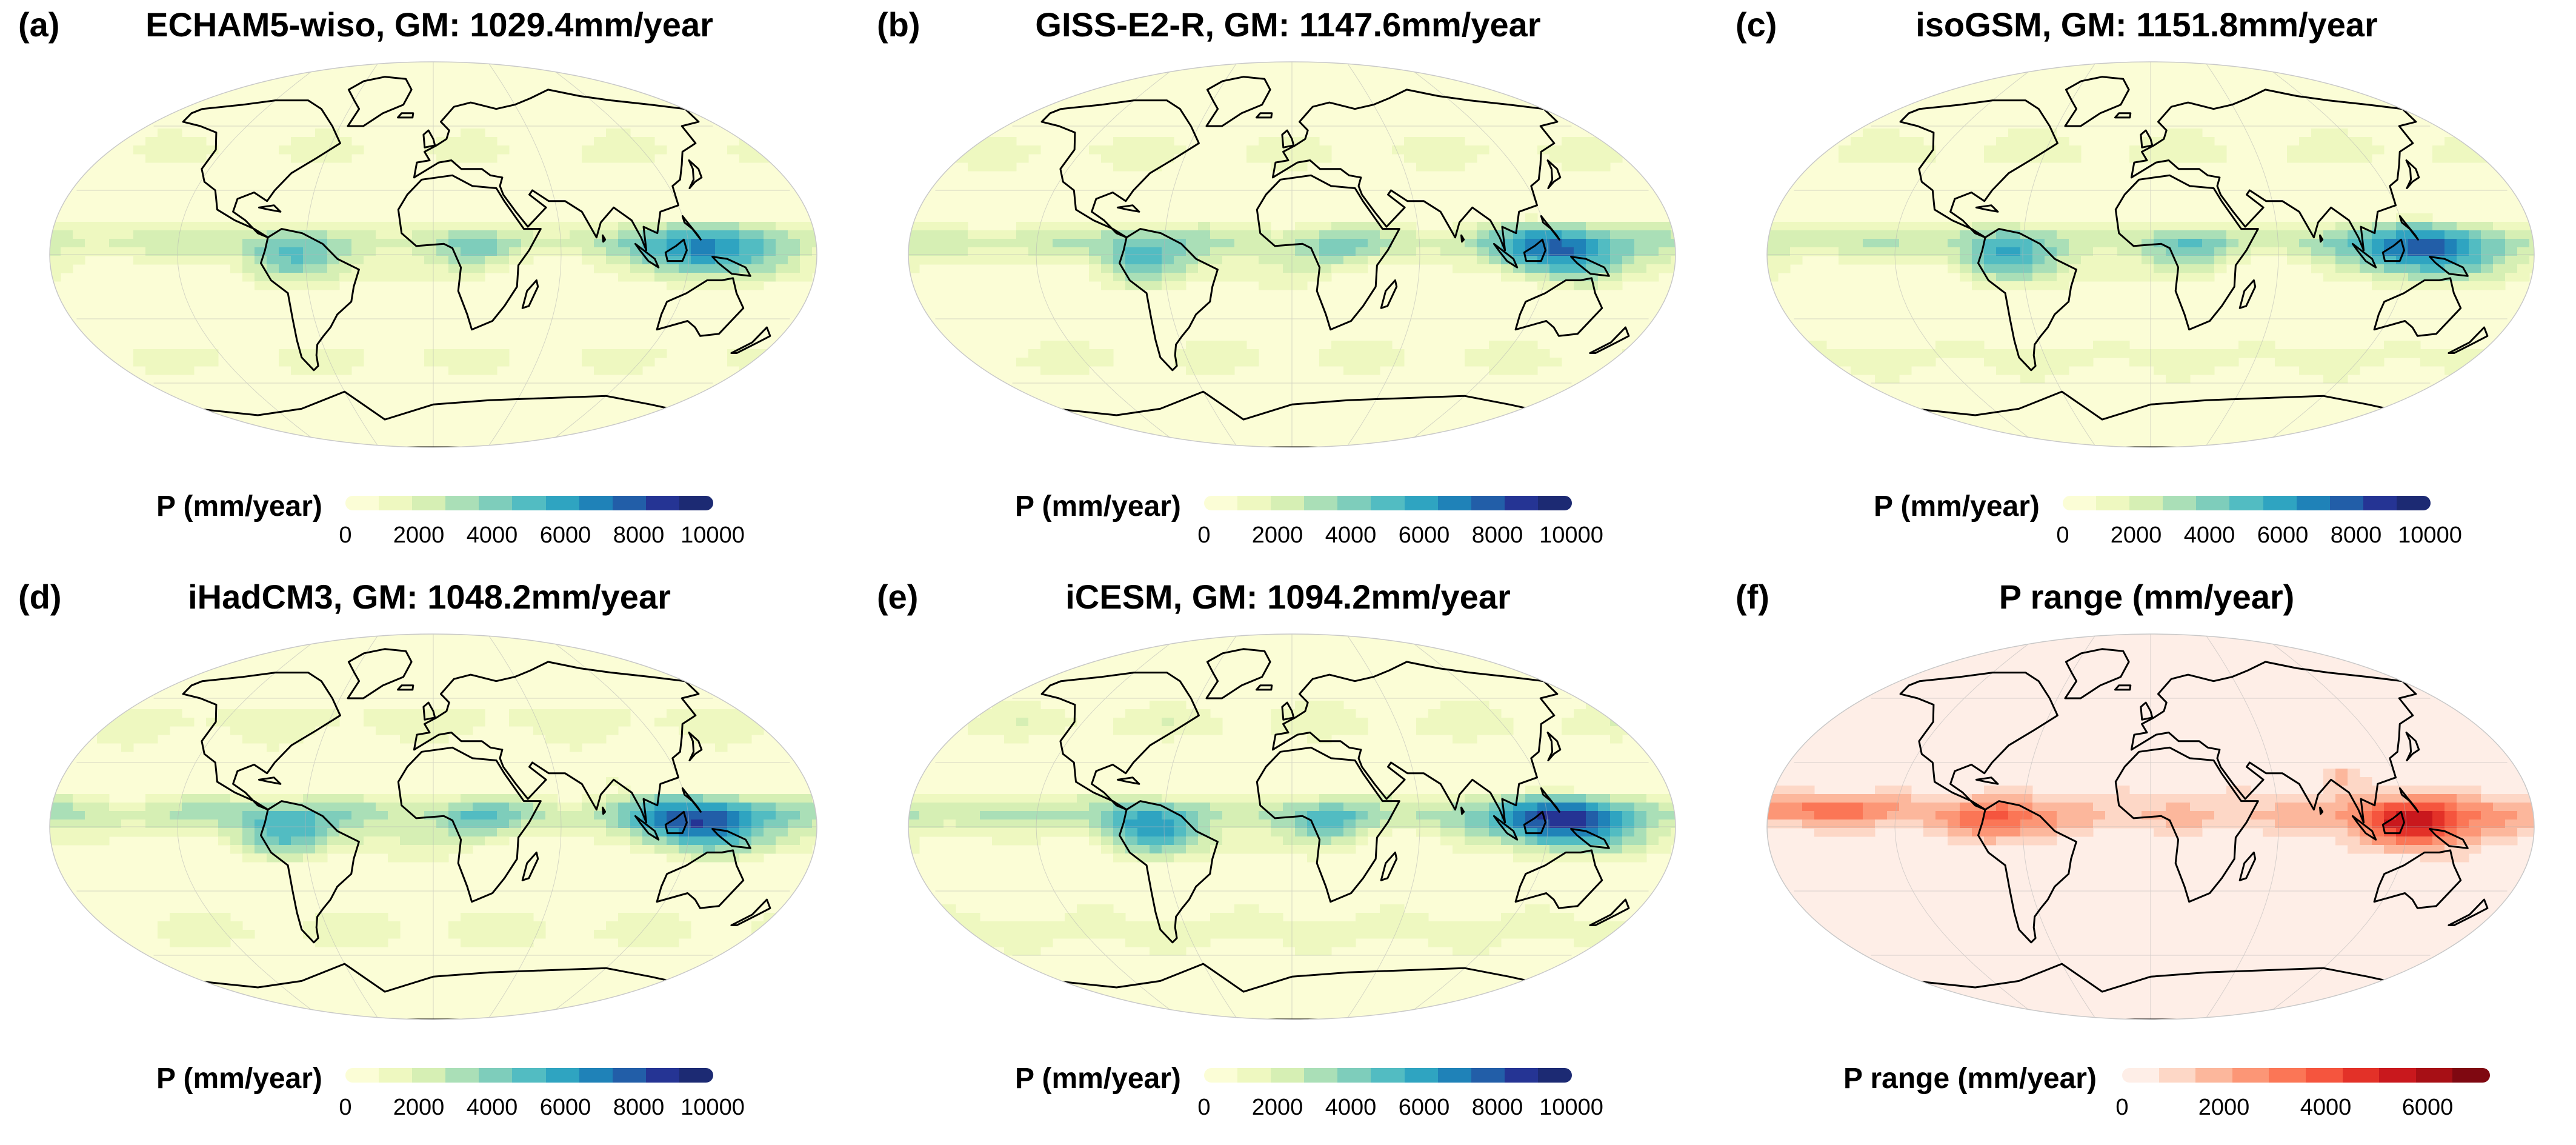 This screenshot has height=1145, width=2576. I want to click on panel-label: (b), so click(898, 24).